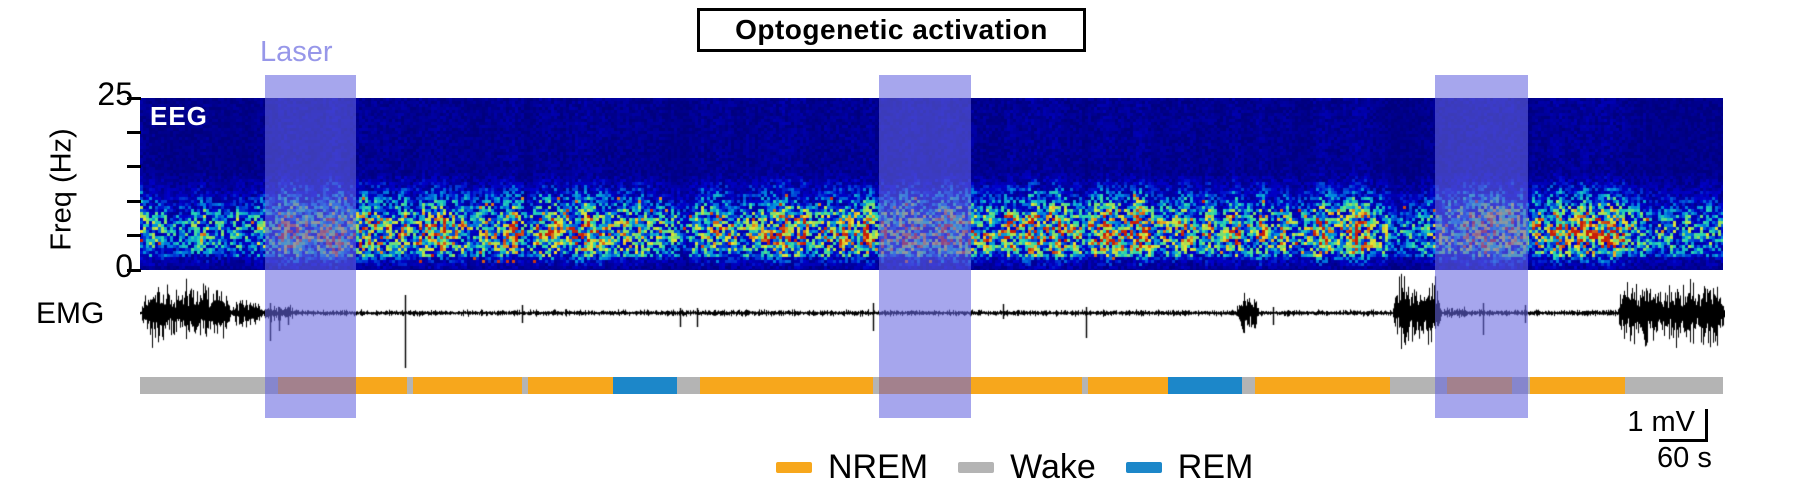 The width and height of the screenshot is (1820, 500). I want to click on amplitude-scalebar-line, so click(1706, 425).